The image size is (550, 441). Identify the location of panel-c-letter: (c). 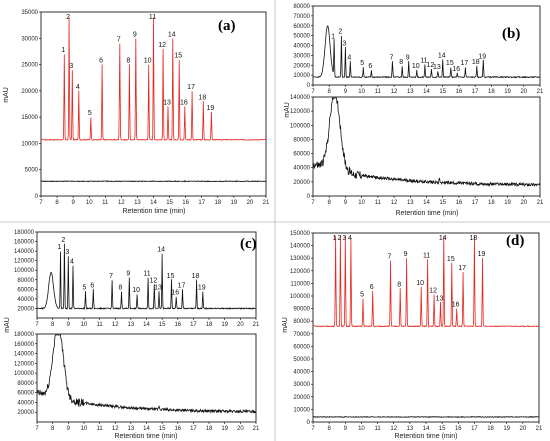
(248, 244).